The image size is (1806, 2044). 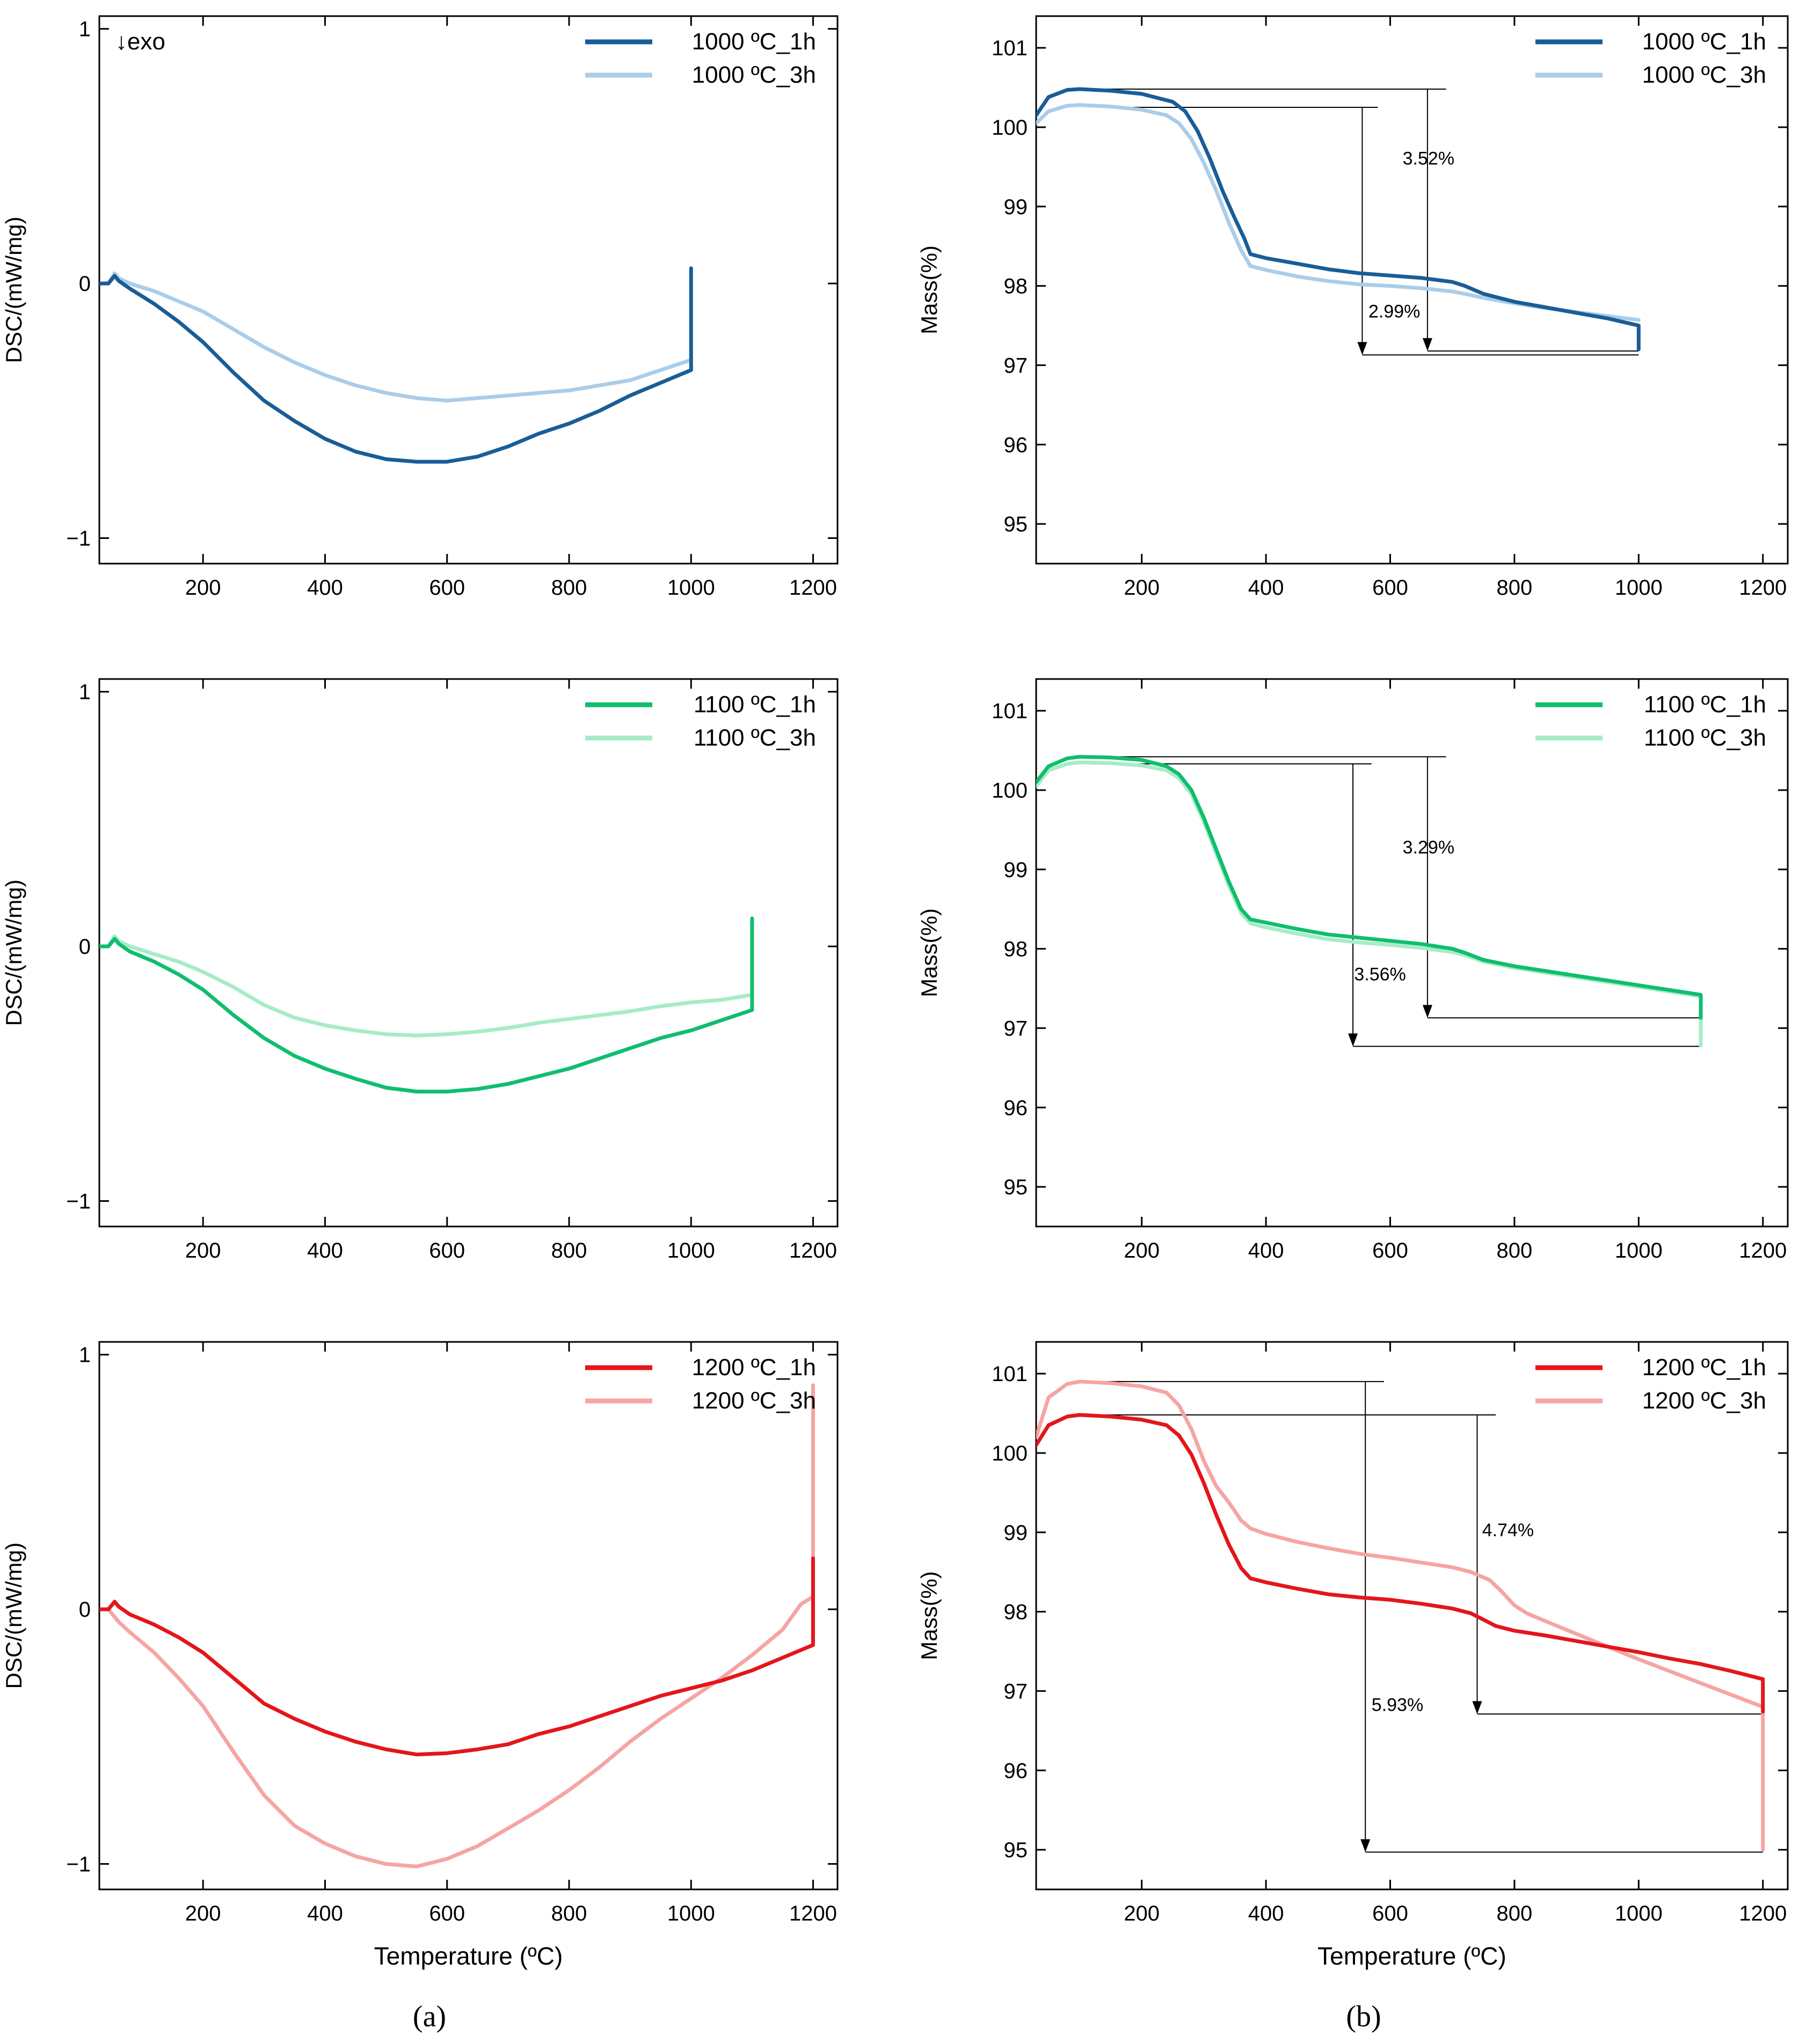 What do you see at coordinates (430, 2016) in the screenshot?
I see `panel-label-a: (a)` at bounding box center [430, 2016].